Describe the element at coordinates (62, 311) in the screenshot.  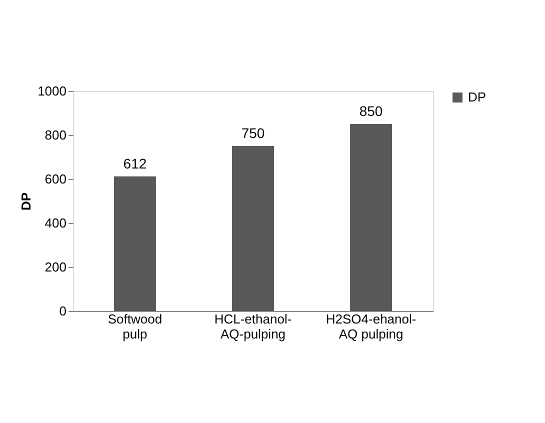
I see `y-tick-label: 0` at that location.